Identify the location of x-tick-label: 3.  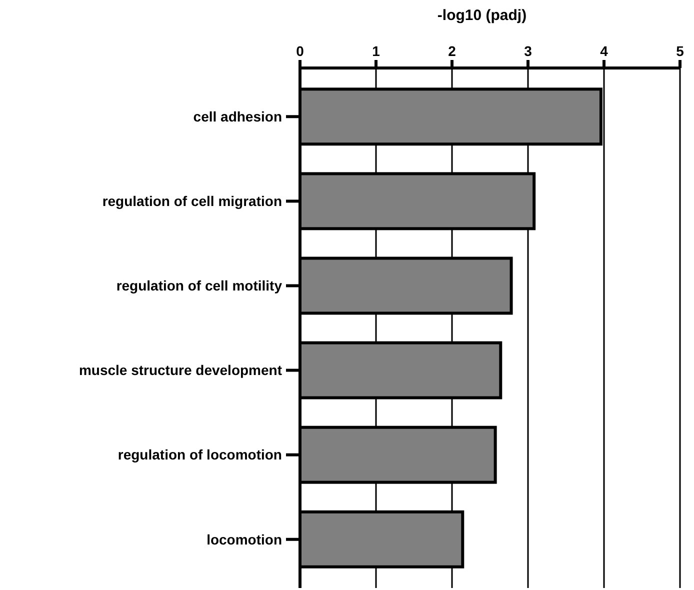
(528, 51).